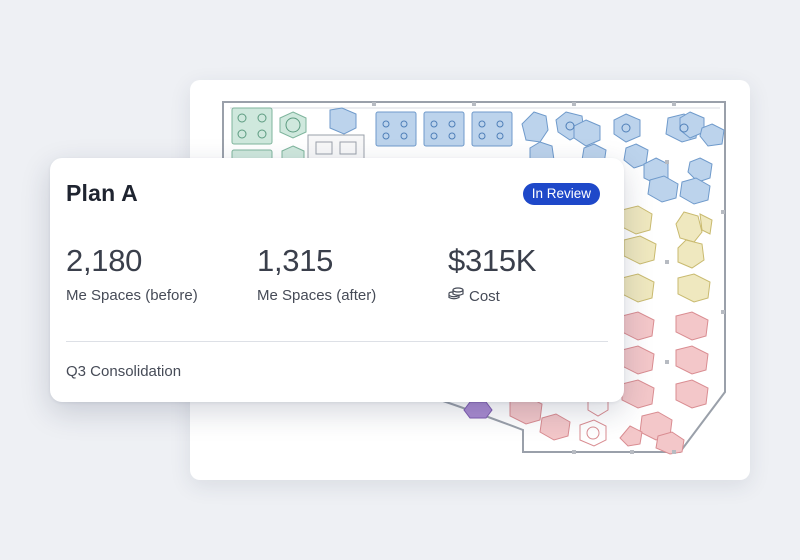  I want to click on metric-label-text: Me Spaces (before), so click(132, 295).